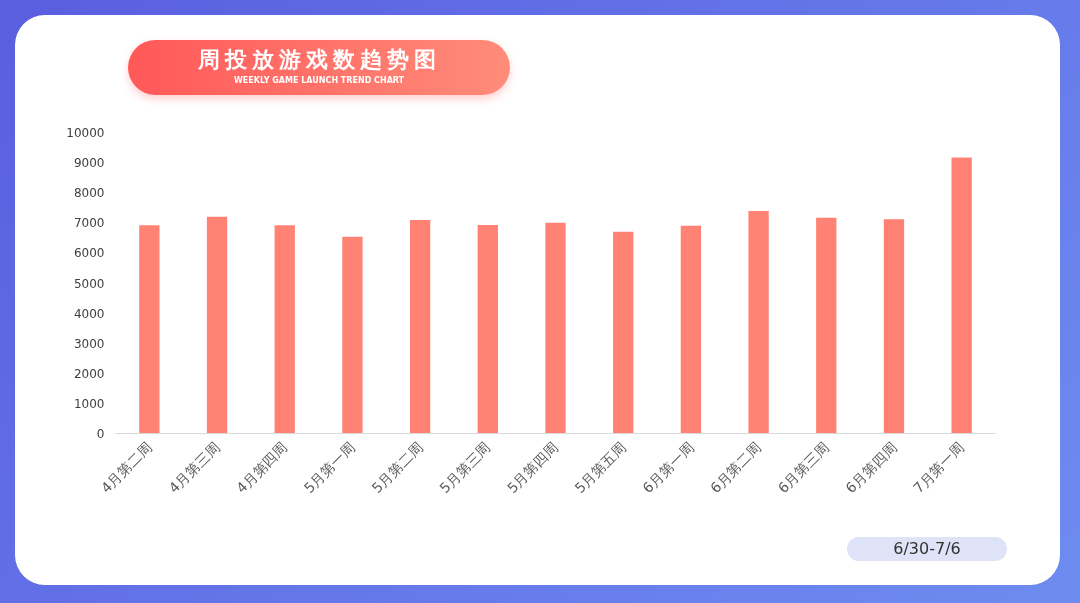 The height and width of the screenshot is (603, 1080). I want to click on x-tick-label: 5月第一周, so click(329, 467).